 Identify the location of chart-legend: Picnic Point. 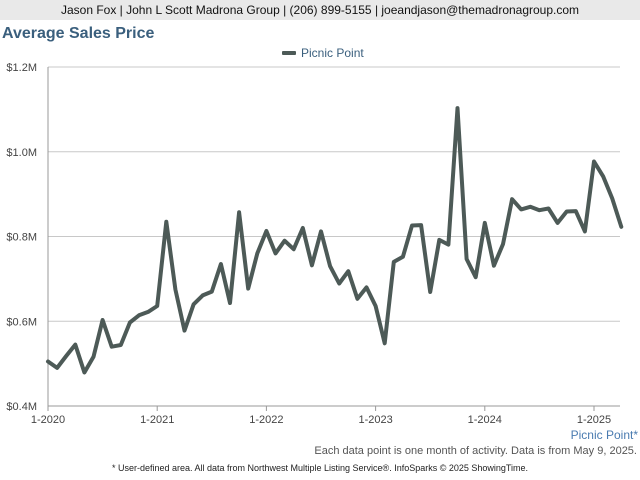
(323, 53).